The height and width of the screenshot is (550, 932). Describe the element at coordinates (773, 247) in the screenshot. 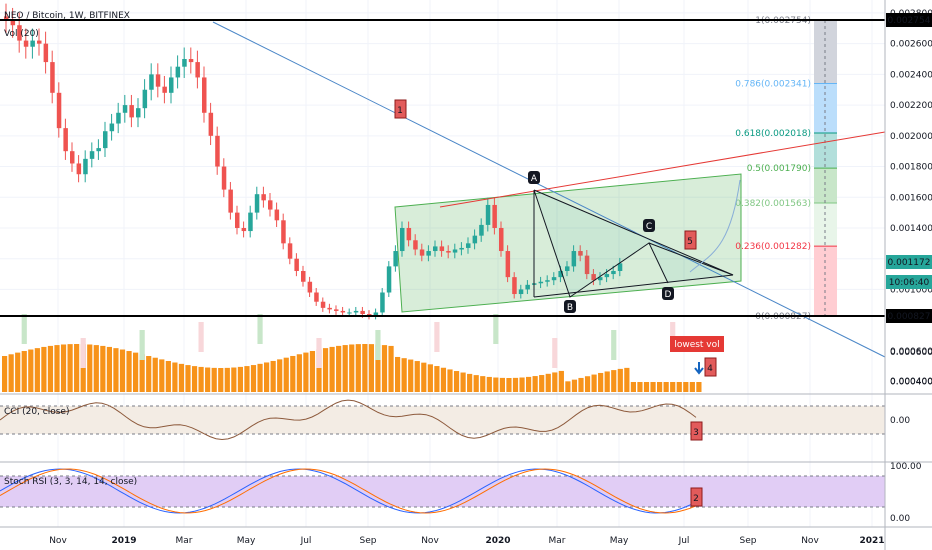

I see `fib-label-0.236: 0.236(0.001282)` at that location.